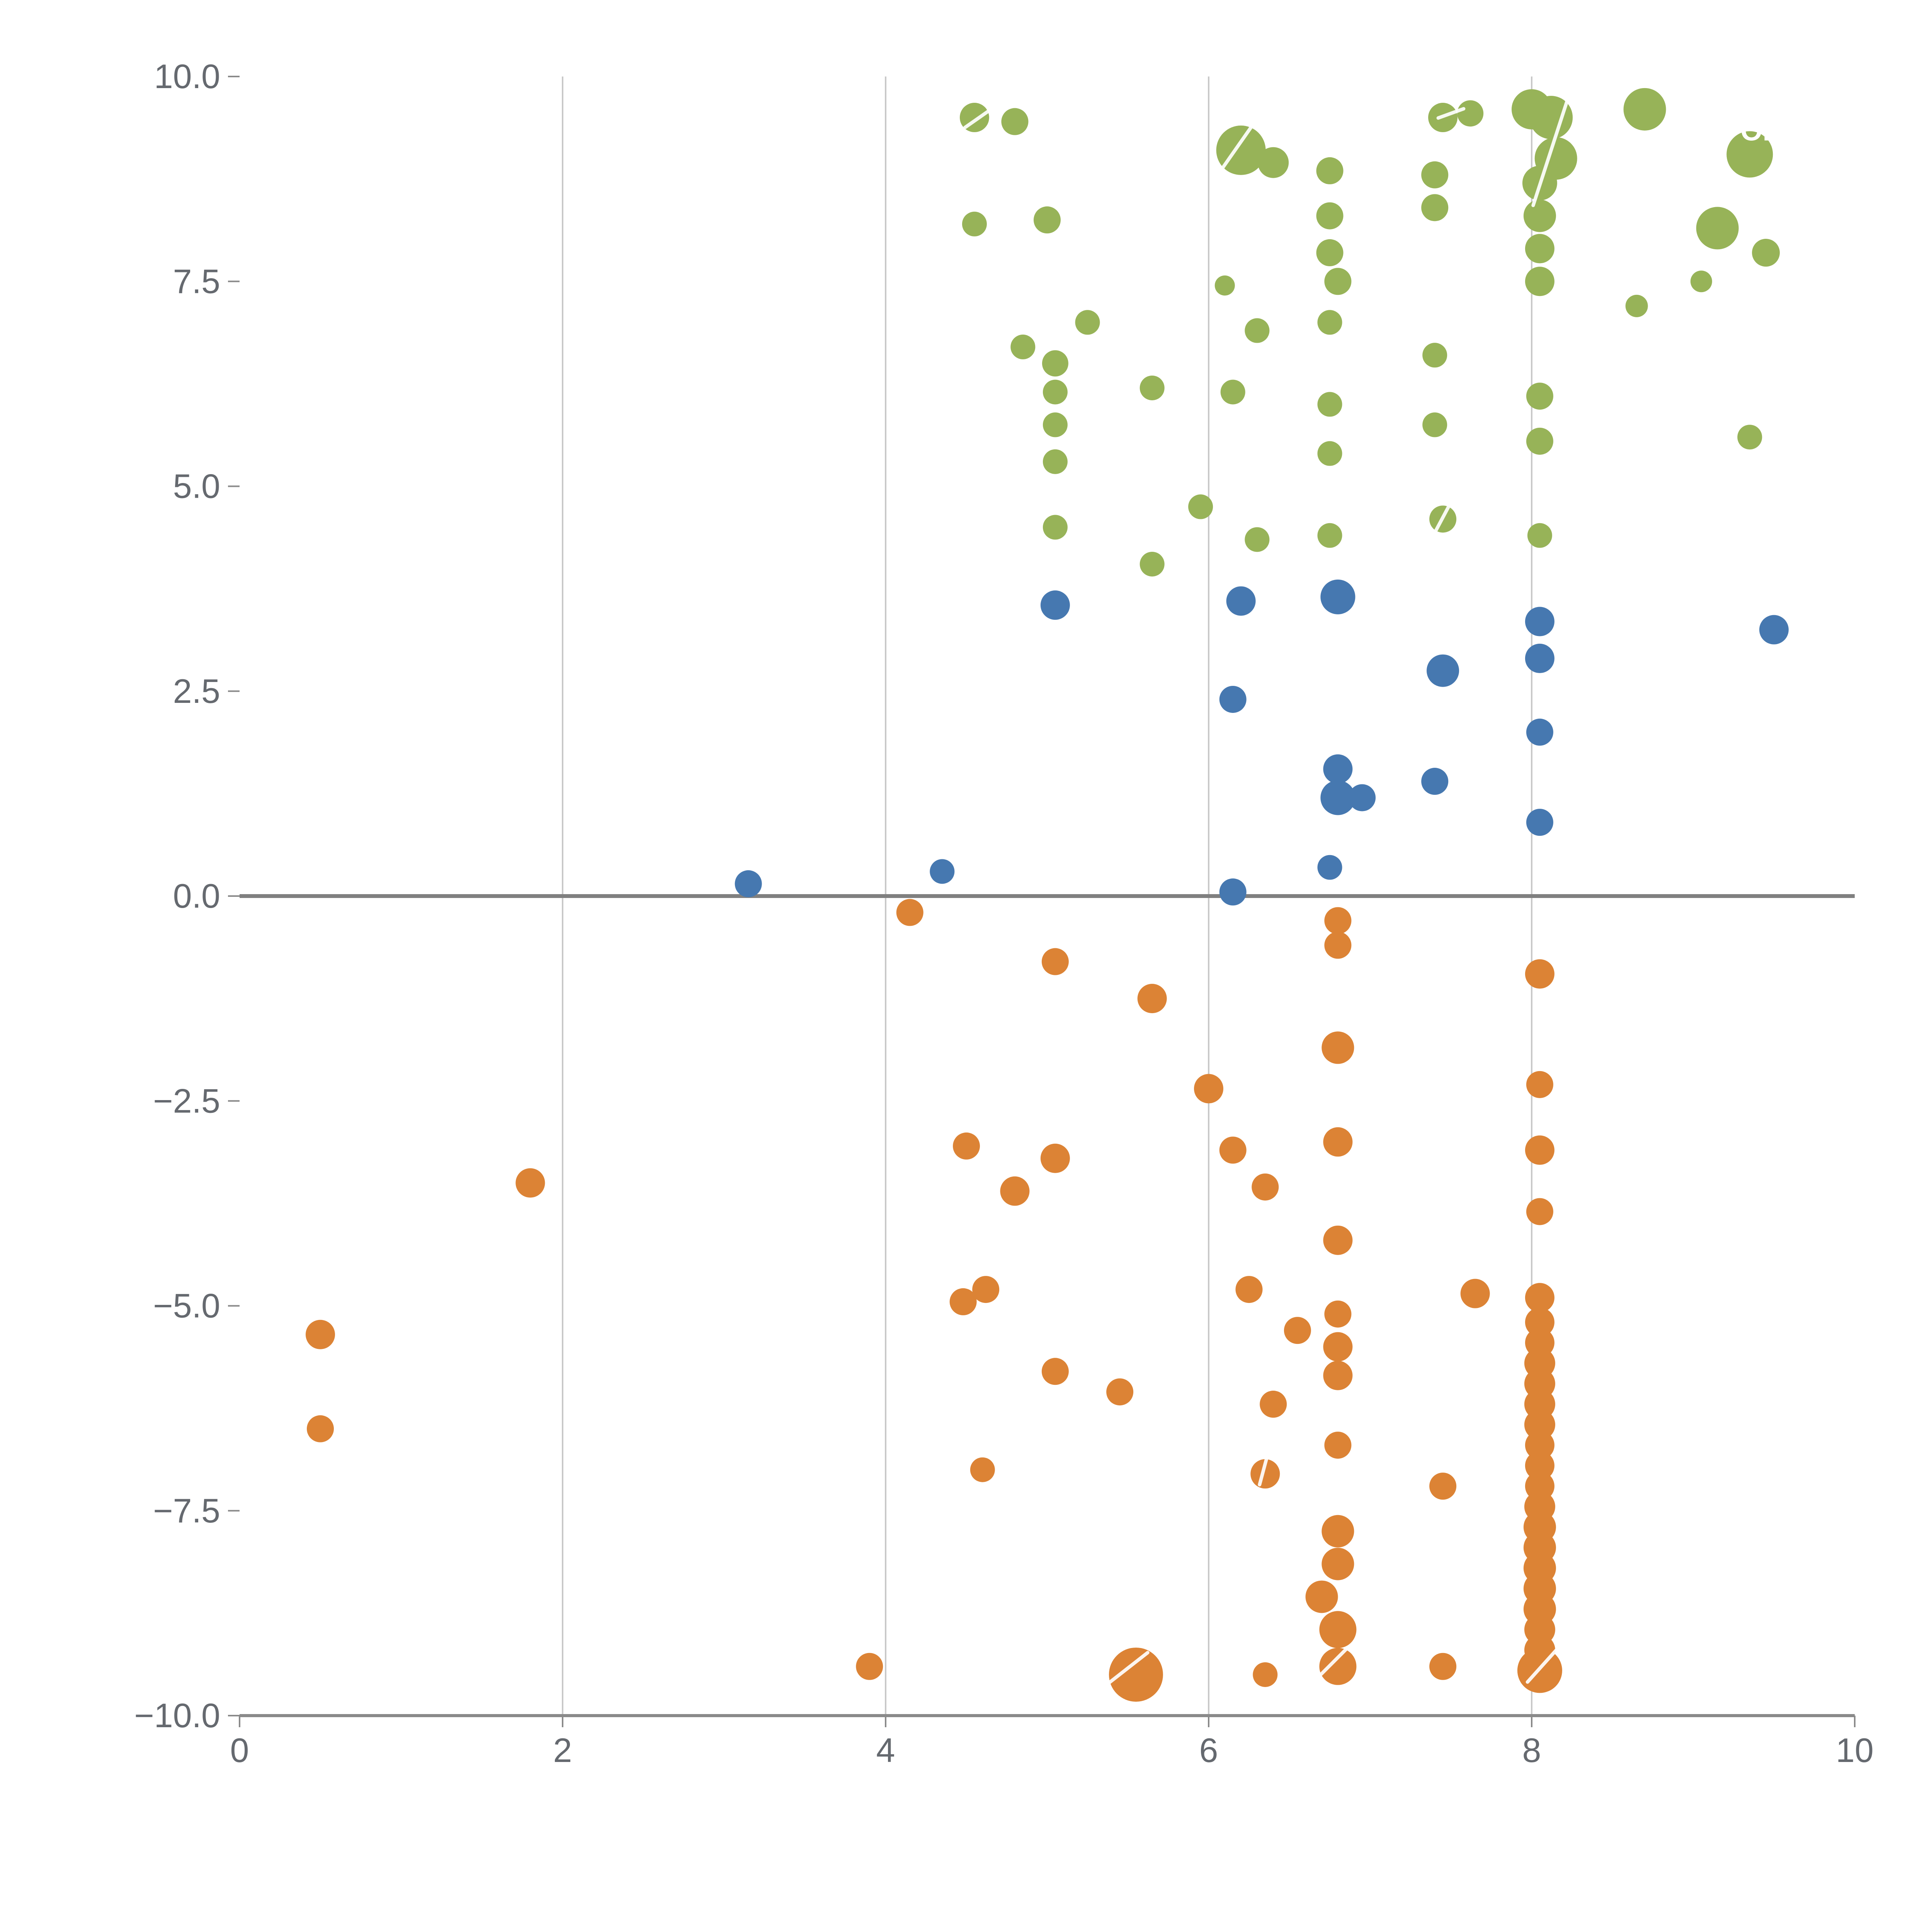 This screenshot has height=1932, width=1932. I want to click on x-tick-label: 6, so click(1208, 1750).